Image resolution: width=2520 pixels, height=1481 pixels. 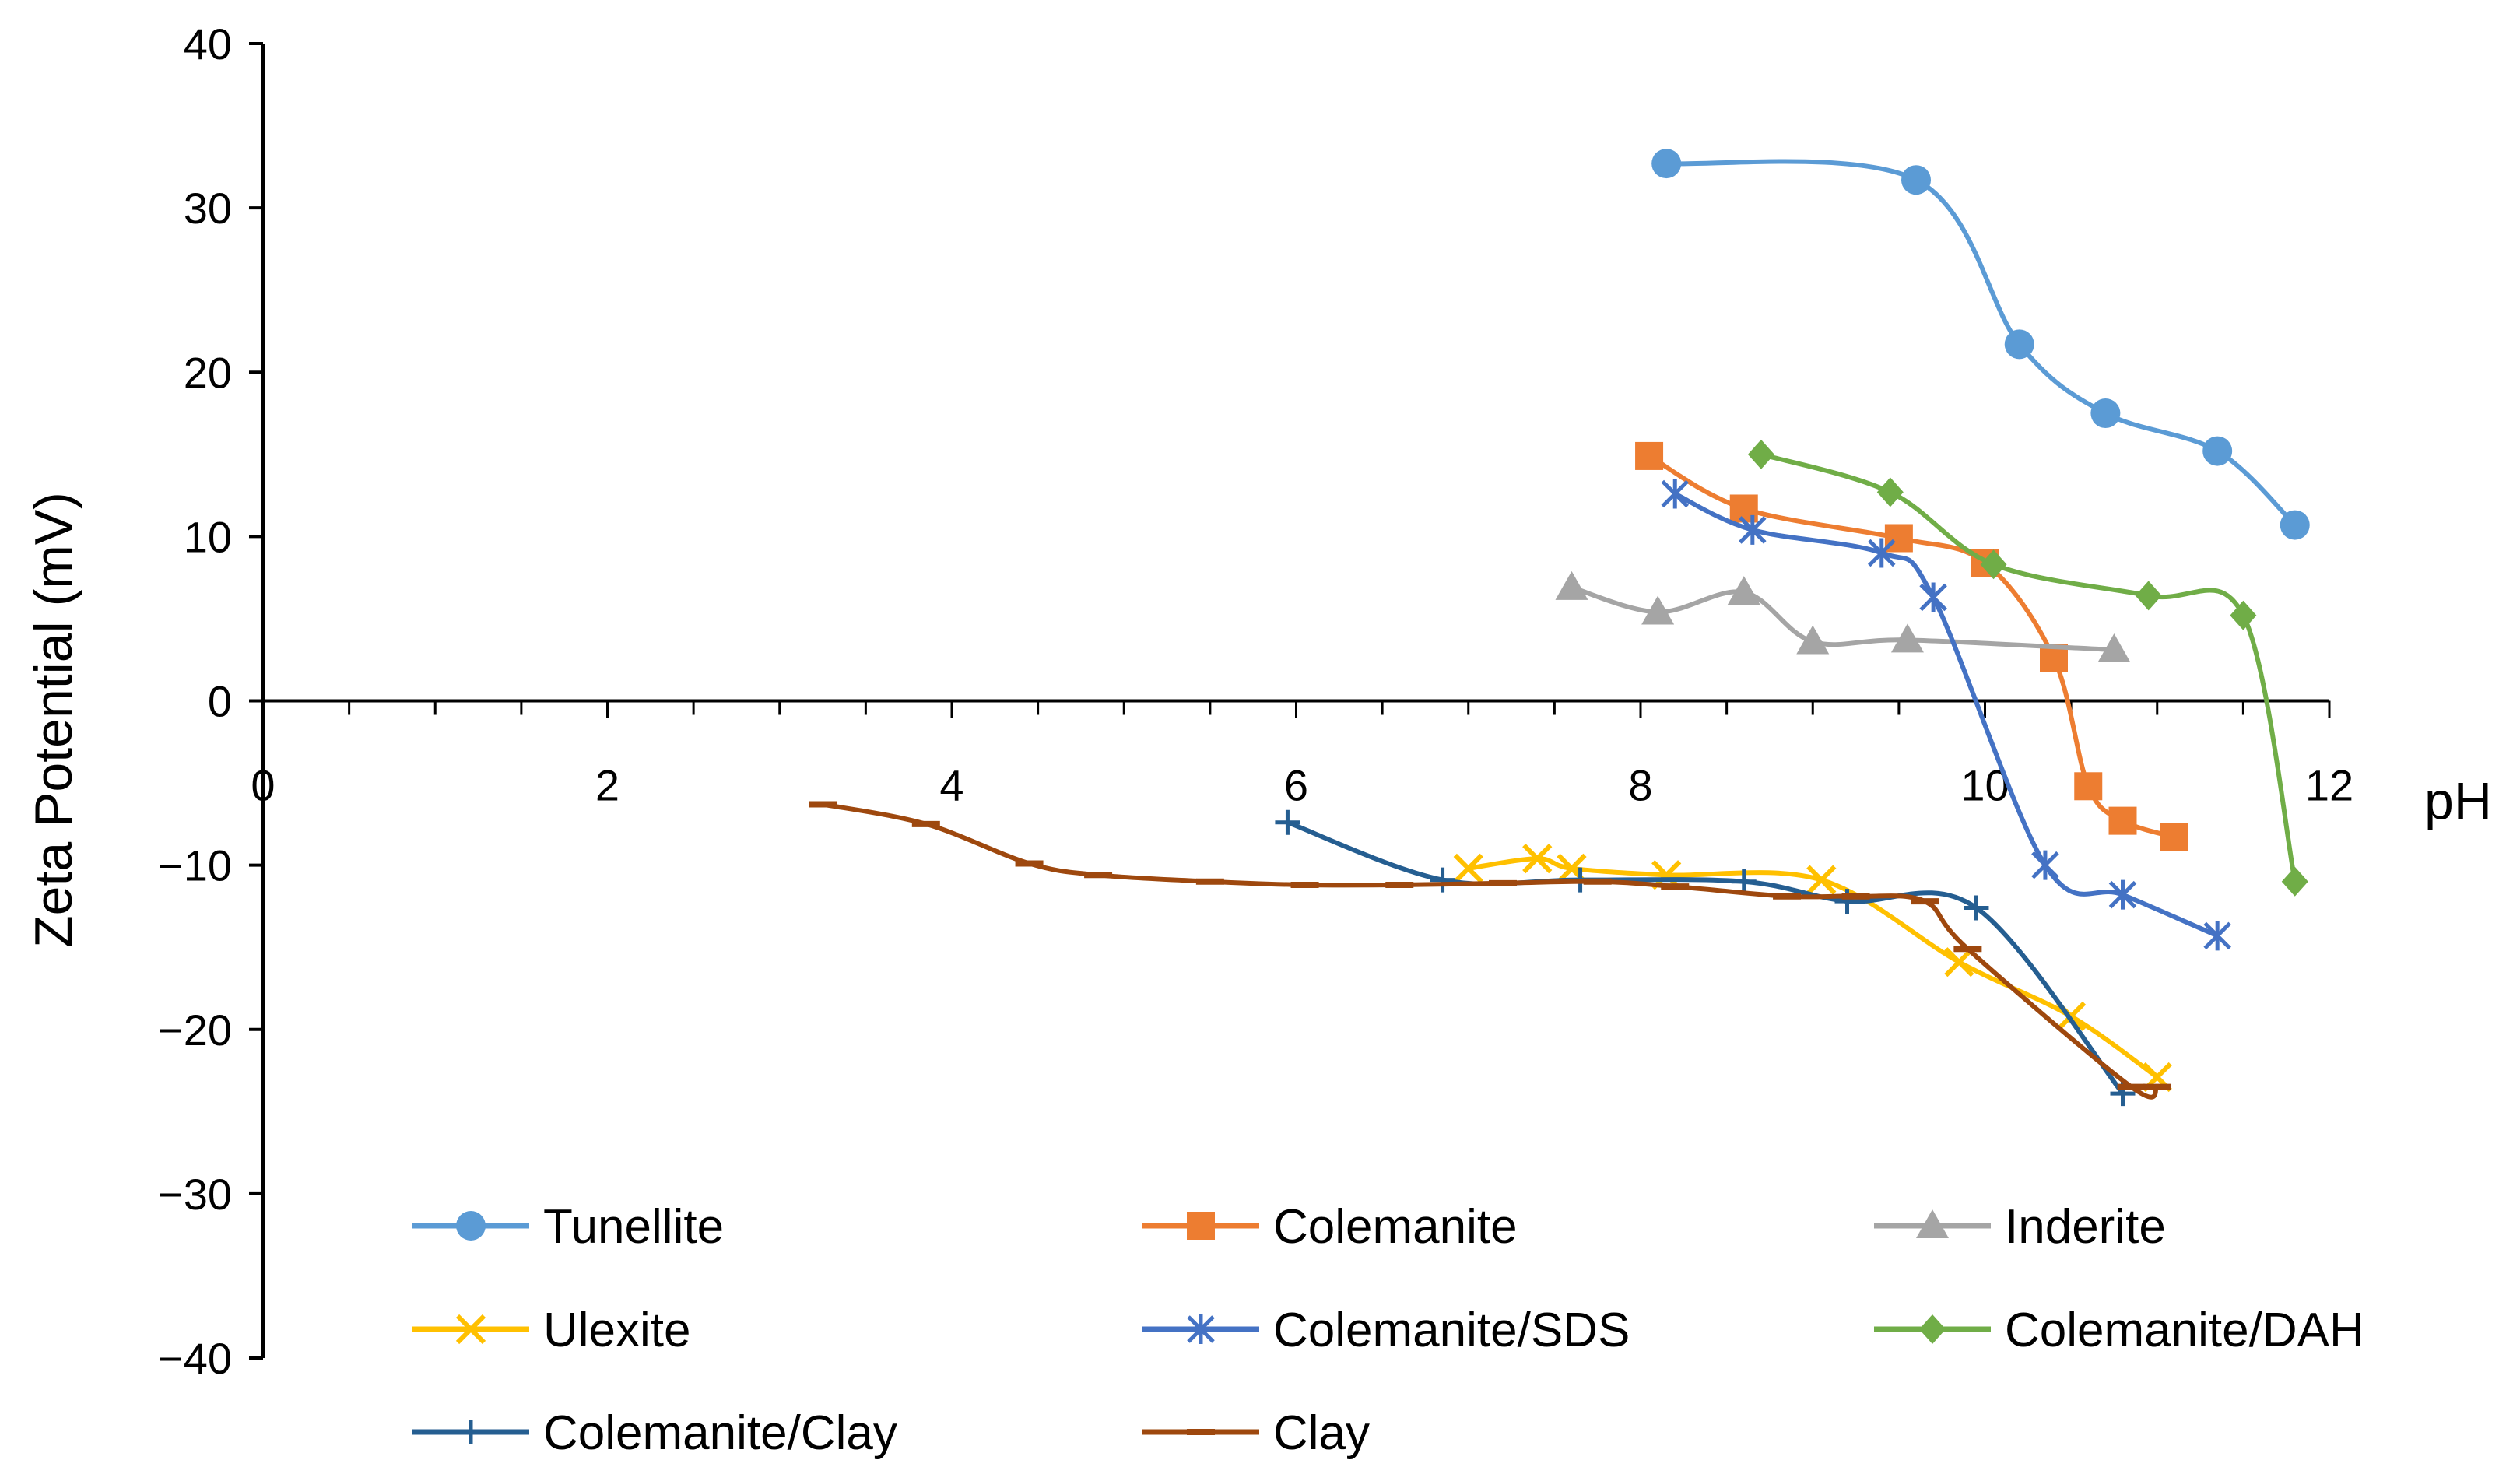 What do you see at coordinates (195, 1030) in the screenshot?
I see `y-tick-label: −20` at bounding box center [195, 1030].